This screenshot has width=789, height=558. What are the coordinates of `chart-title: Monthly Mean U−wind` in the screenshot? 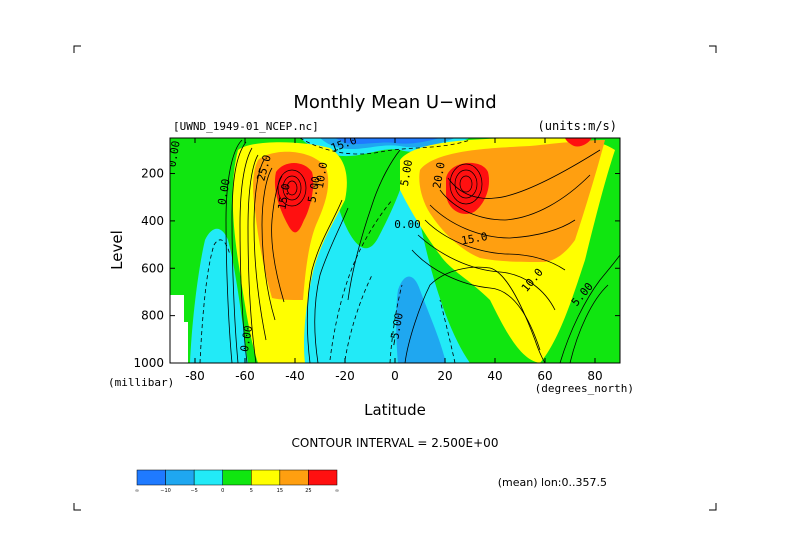 It's located at (394, 102).